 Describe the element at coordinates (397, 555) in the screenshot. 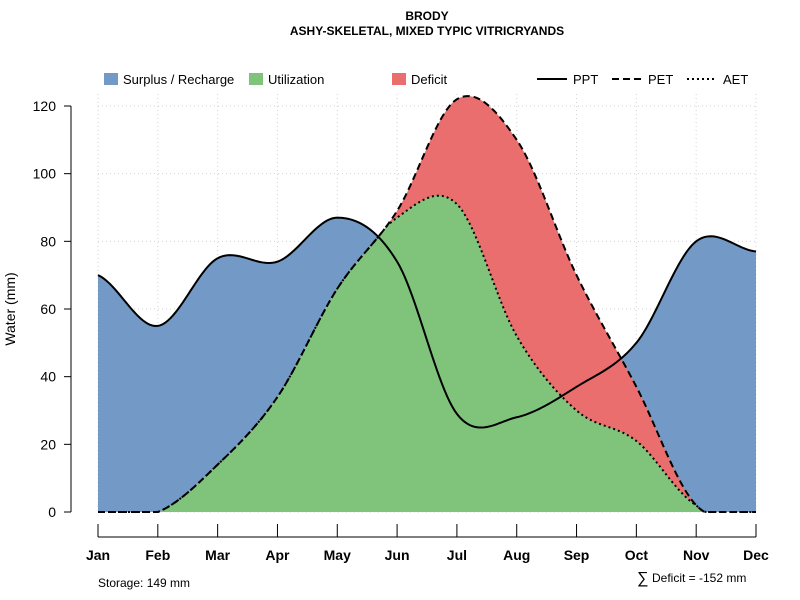

I see `x-tick-label-5: Jun` at that location.